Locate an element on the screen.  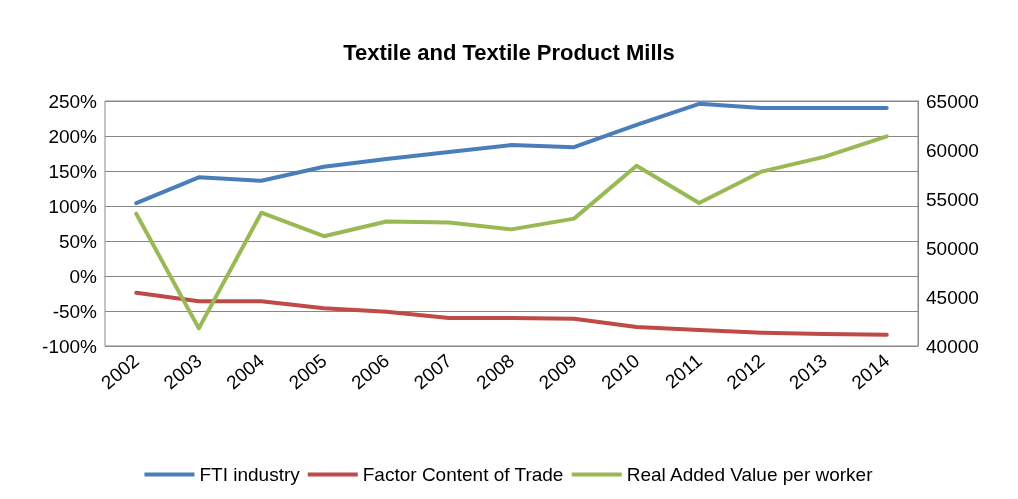
y2-tick-label: 50000 is located at coordinates (952, 248).